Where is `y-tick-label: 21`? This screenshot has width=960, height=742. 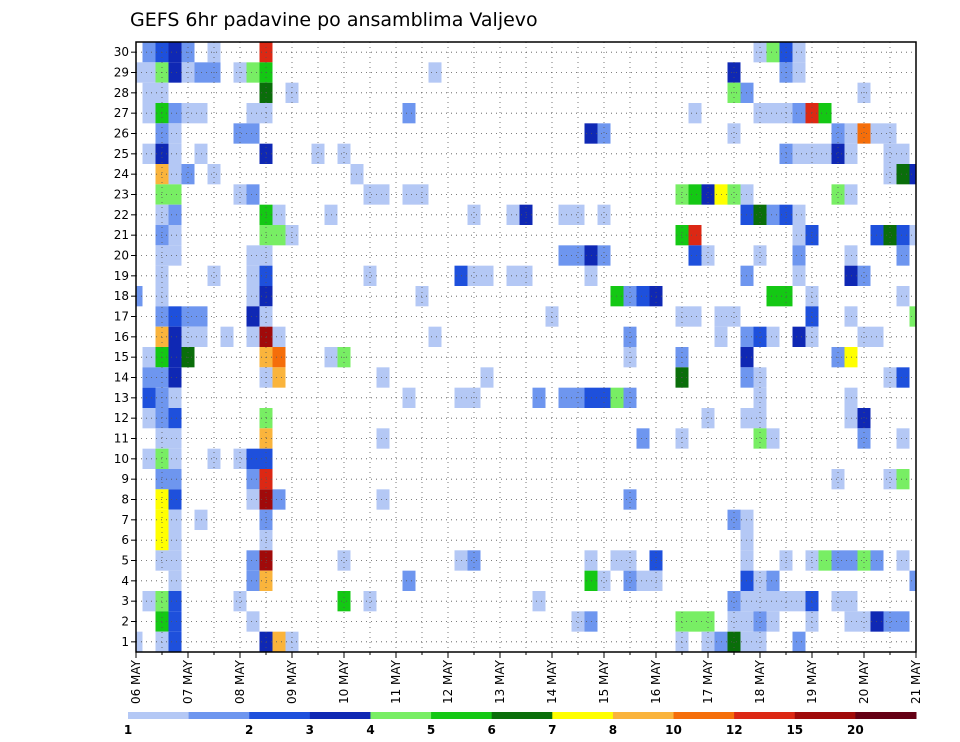
y-tick-label: 21 is located at coordinates (121, 235).